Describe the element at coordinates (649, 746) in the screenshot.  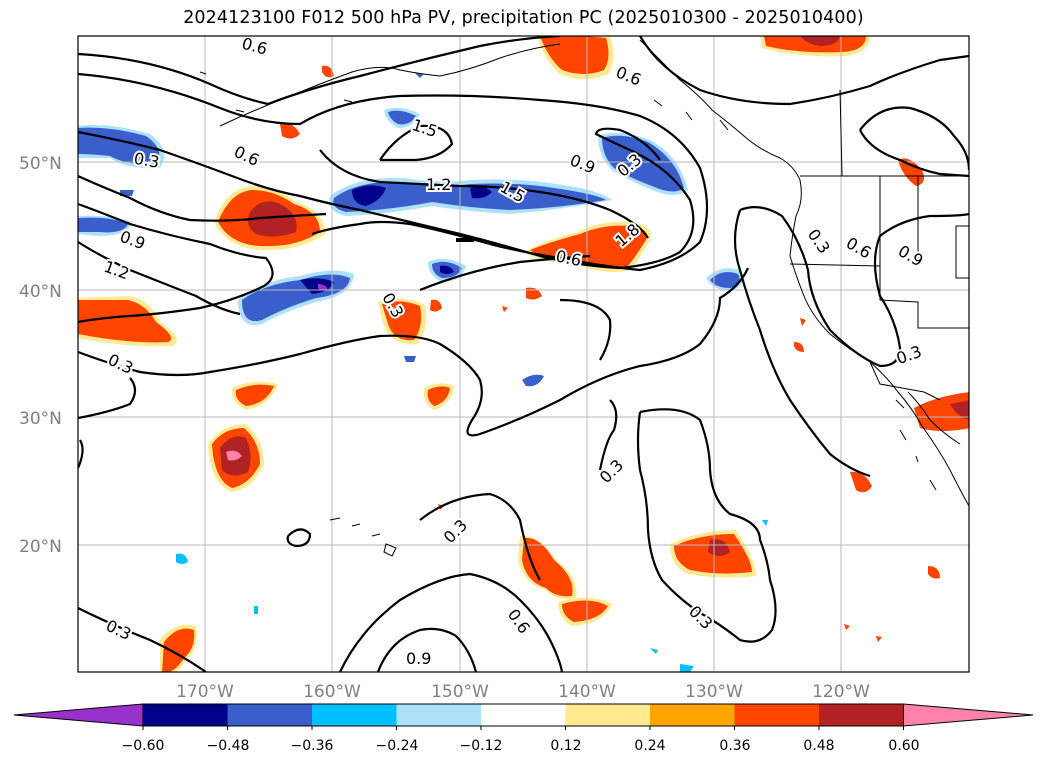
I see `colorbar-tick-label: 0.24` at that location.